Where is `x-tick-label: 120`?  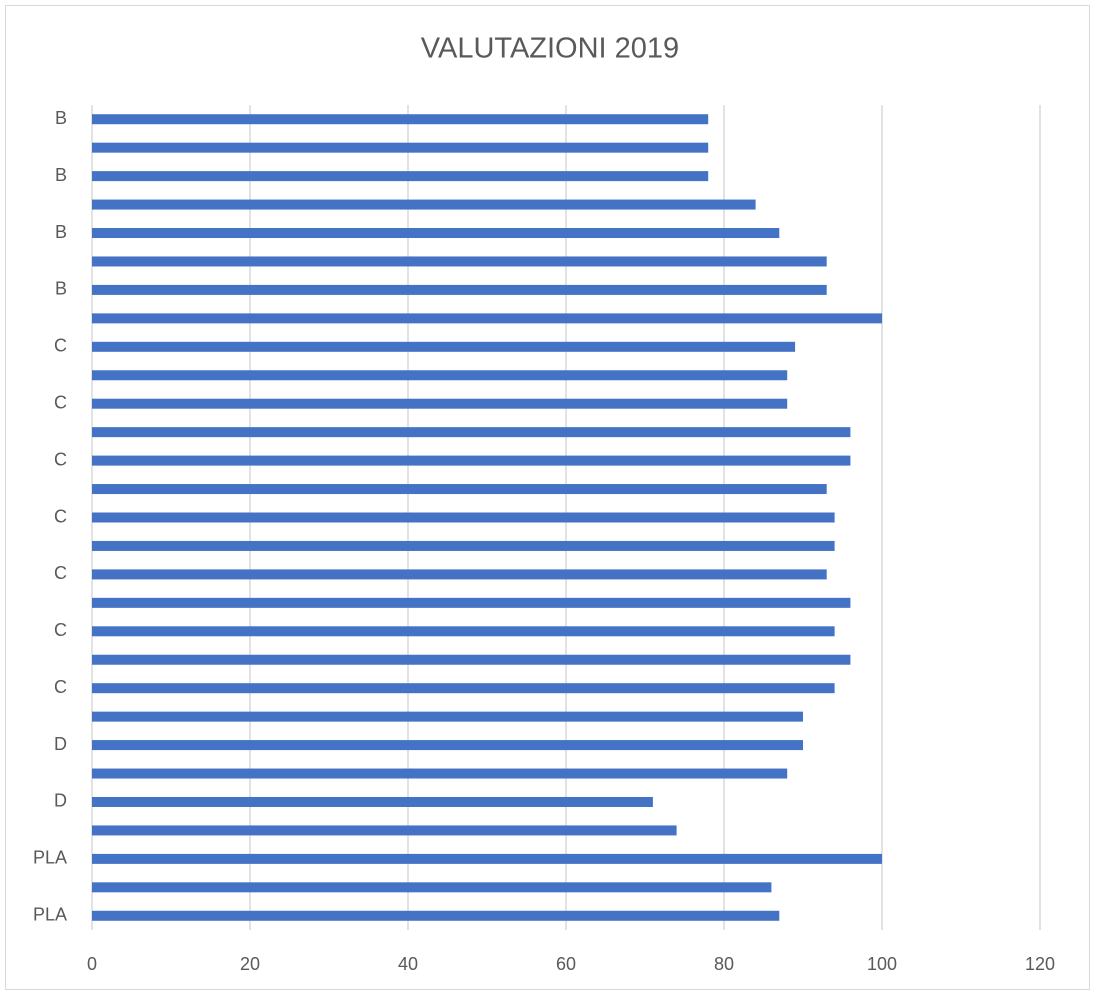
x-tick-label: 120 is located at coordinates (1040, 964).